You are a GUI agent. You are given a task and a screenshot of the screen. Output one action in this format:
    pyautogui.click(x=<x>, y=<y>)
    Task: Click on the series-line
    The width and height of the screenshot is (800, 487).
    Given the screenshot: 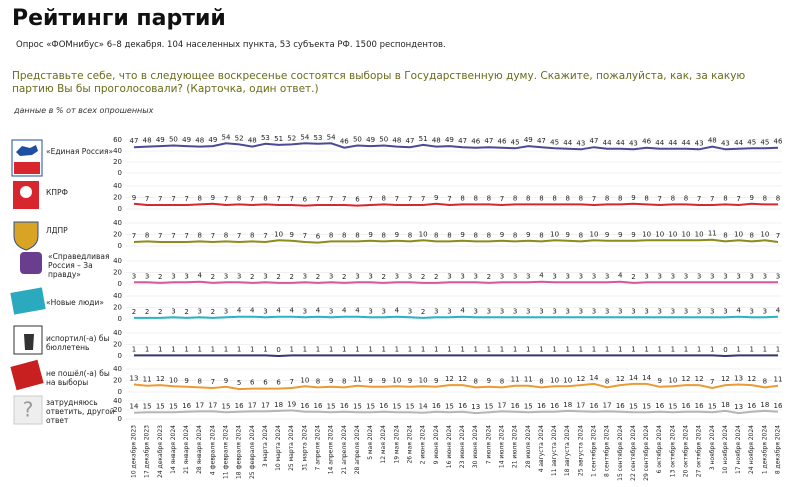 What is the action you would take?
    pyautogui.click(x=456, y=146)
    